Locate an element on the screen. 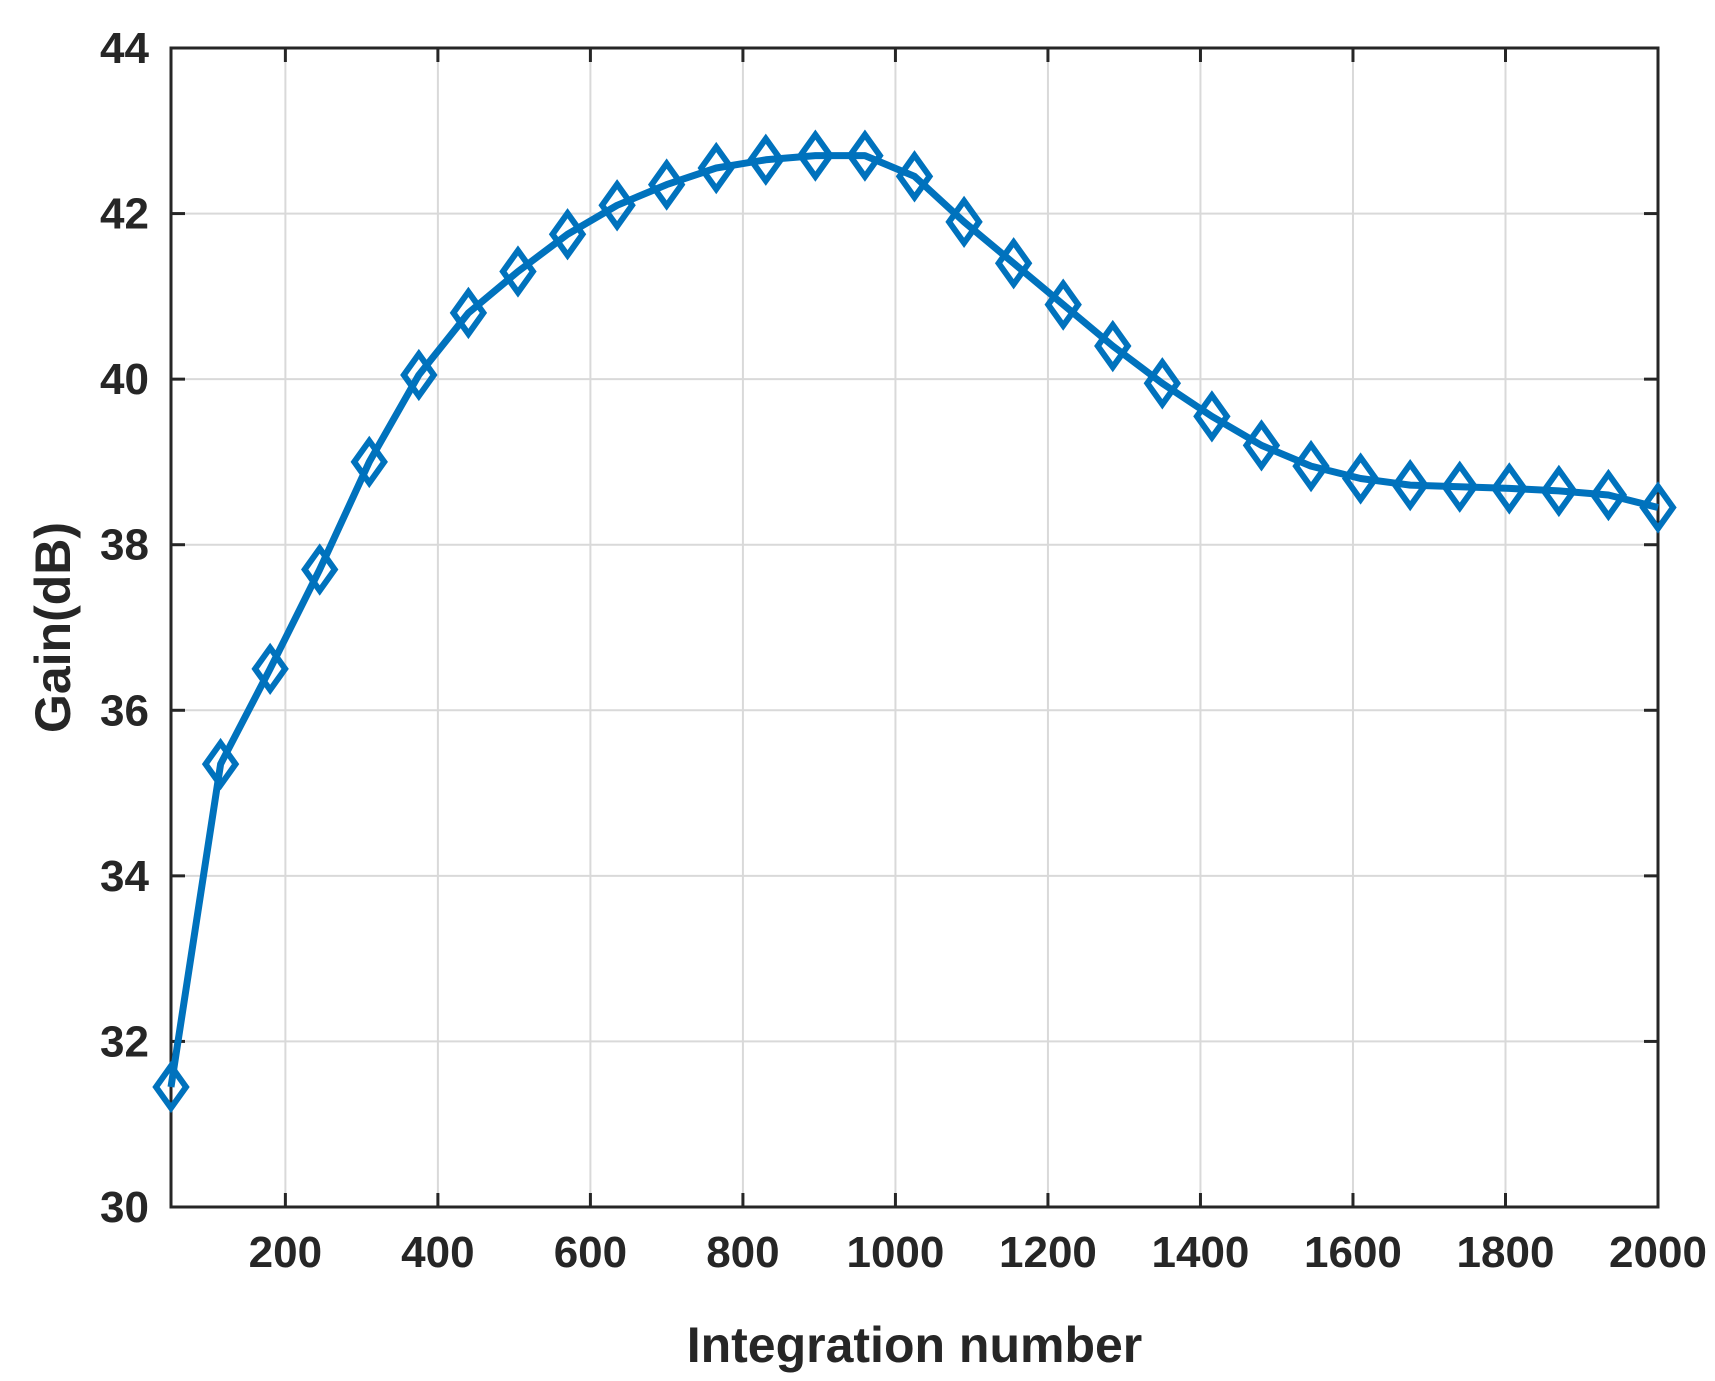 The height and width of the screenshot is (1381, 1715). x-tick-label: 2000 is located at coordinates (1658, 1252).